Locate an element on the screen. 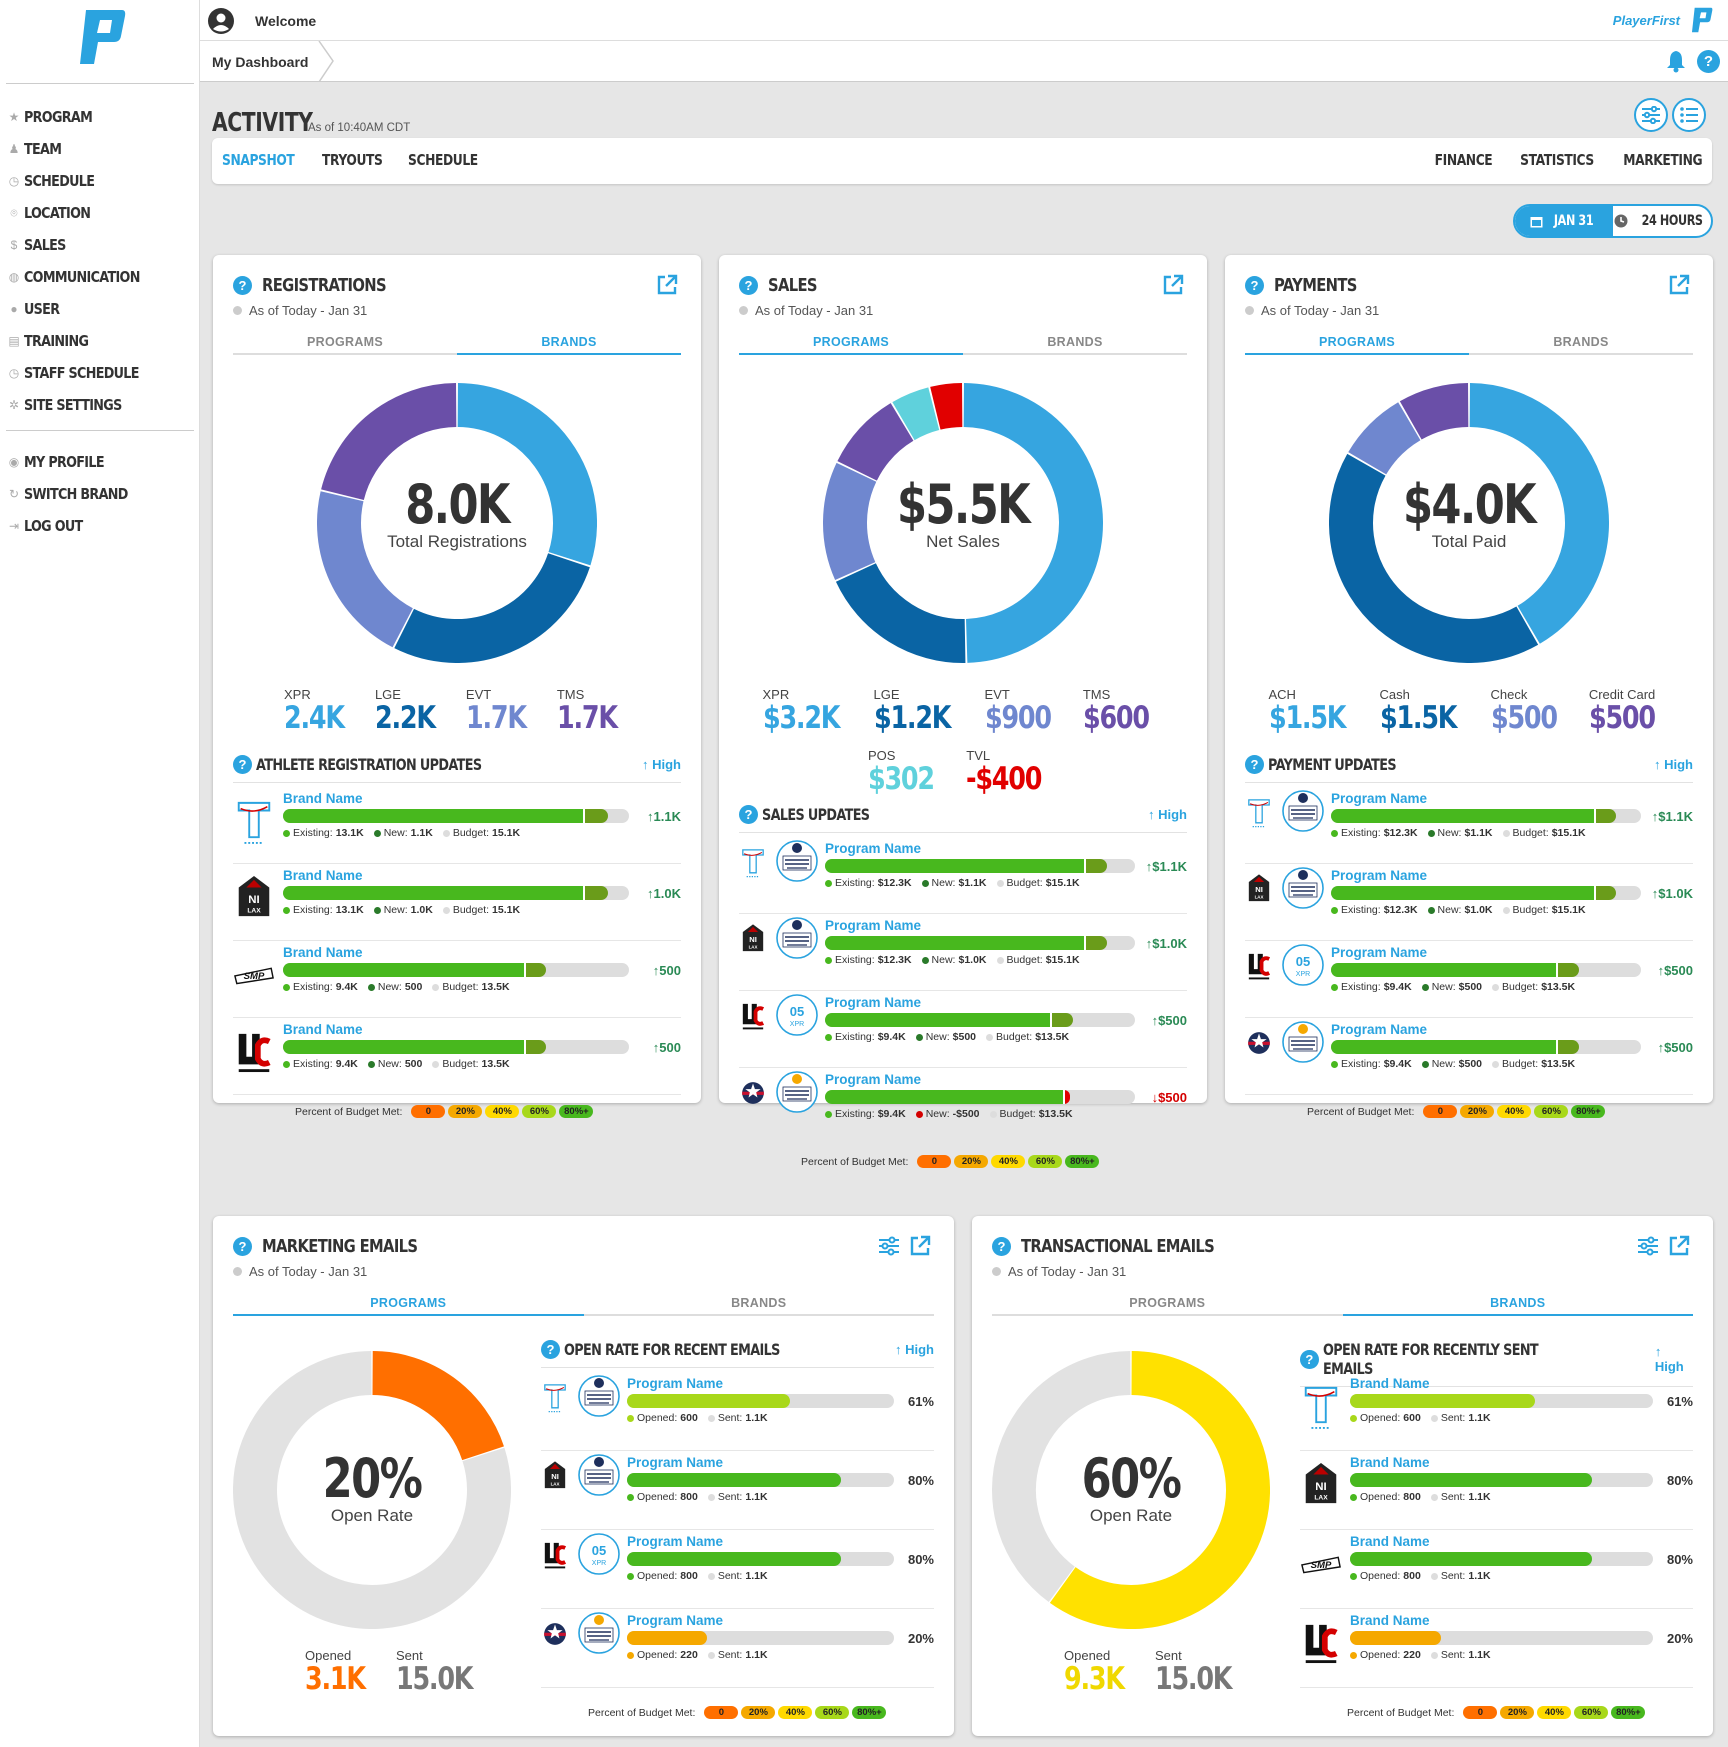 The height and width of the screenshot is (1747, 1728). sidebar-item-staff-schedule: ◷ STAFF SCHEDULE is located at coordinates (101, 373).